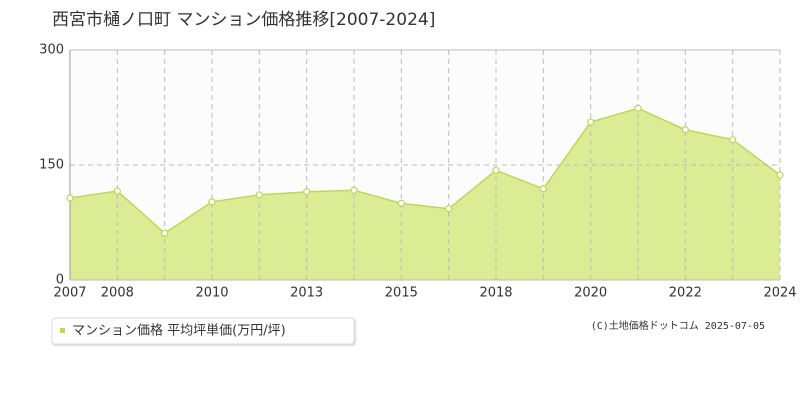 This screenshot has height=400, width=800. I want to click on x-tick-label: 2020, so click(590, 293).